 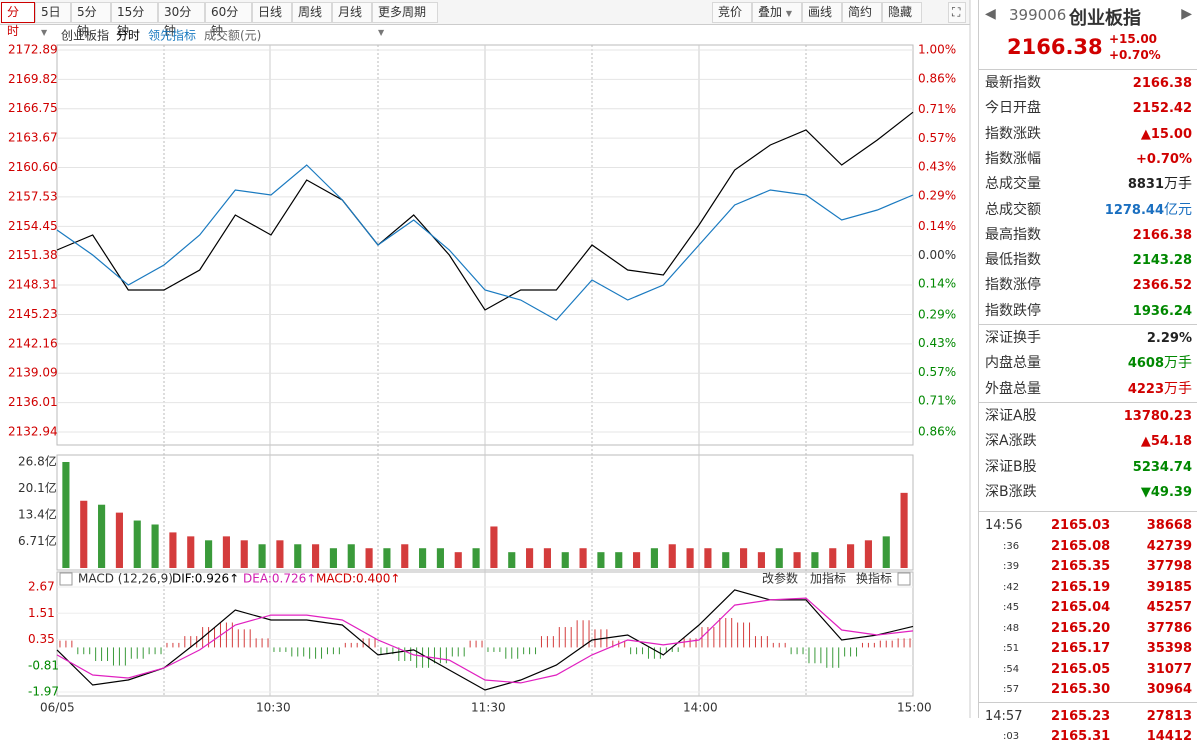 I want to click on tick-price: 2165.31, so click(x=1081, y=737).